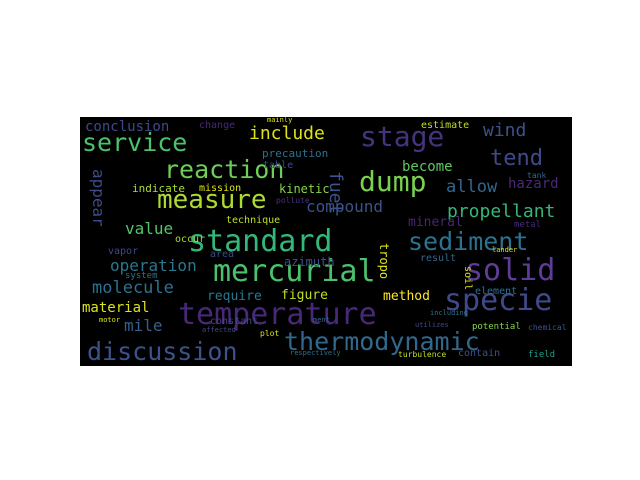 The height and width of the screenshot is (480, 640). I want to click on word: plot, so click(270, 333).